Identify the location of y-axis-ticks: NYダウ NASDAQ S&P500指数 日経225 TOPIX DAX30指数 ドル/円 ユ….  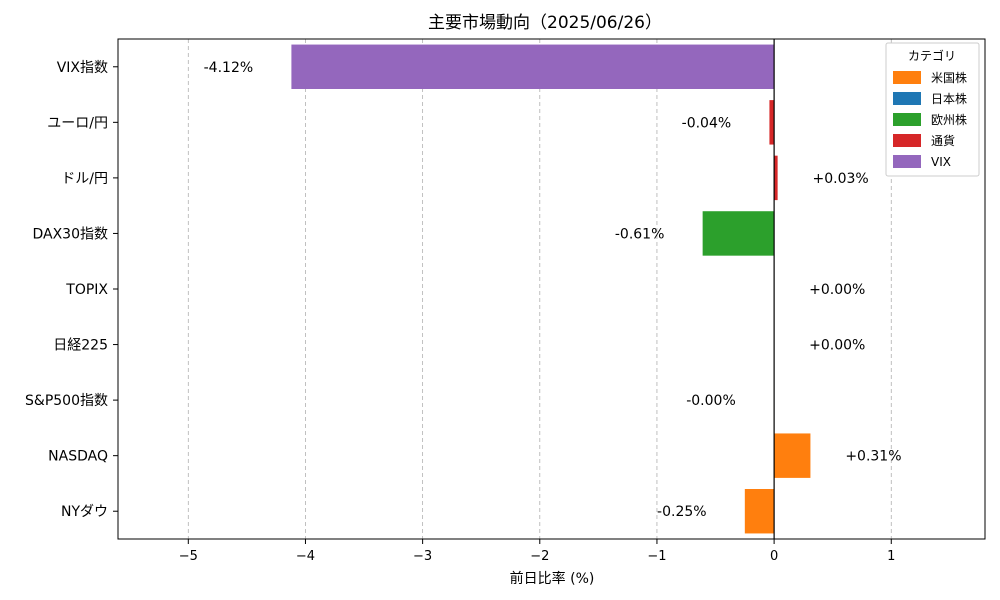
(71, 290).